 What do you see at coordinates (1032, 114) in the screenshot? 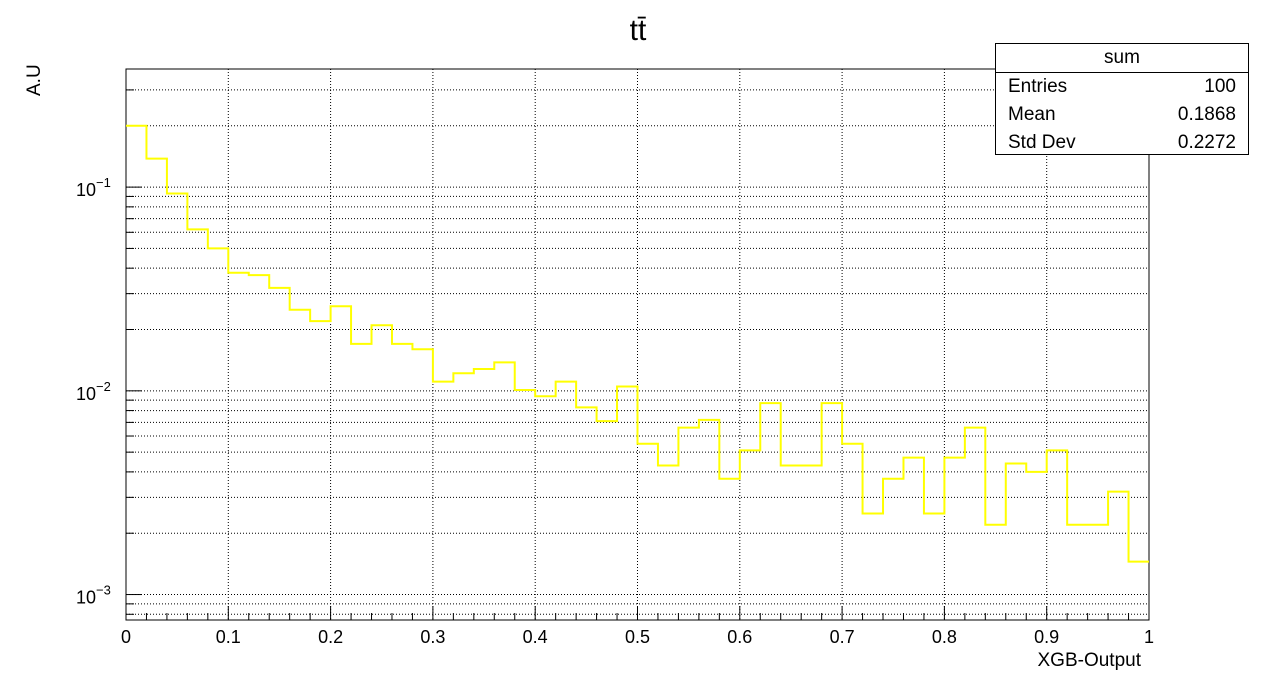
I see `stats-label: Mean` at bounding box center [1032, 114].